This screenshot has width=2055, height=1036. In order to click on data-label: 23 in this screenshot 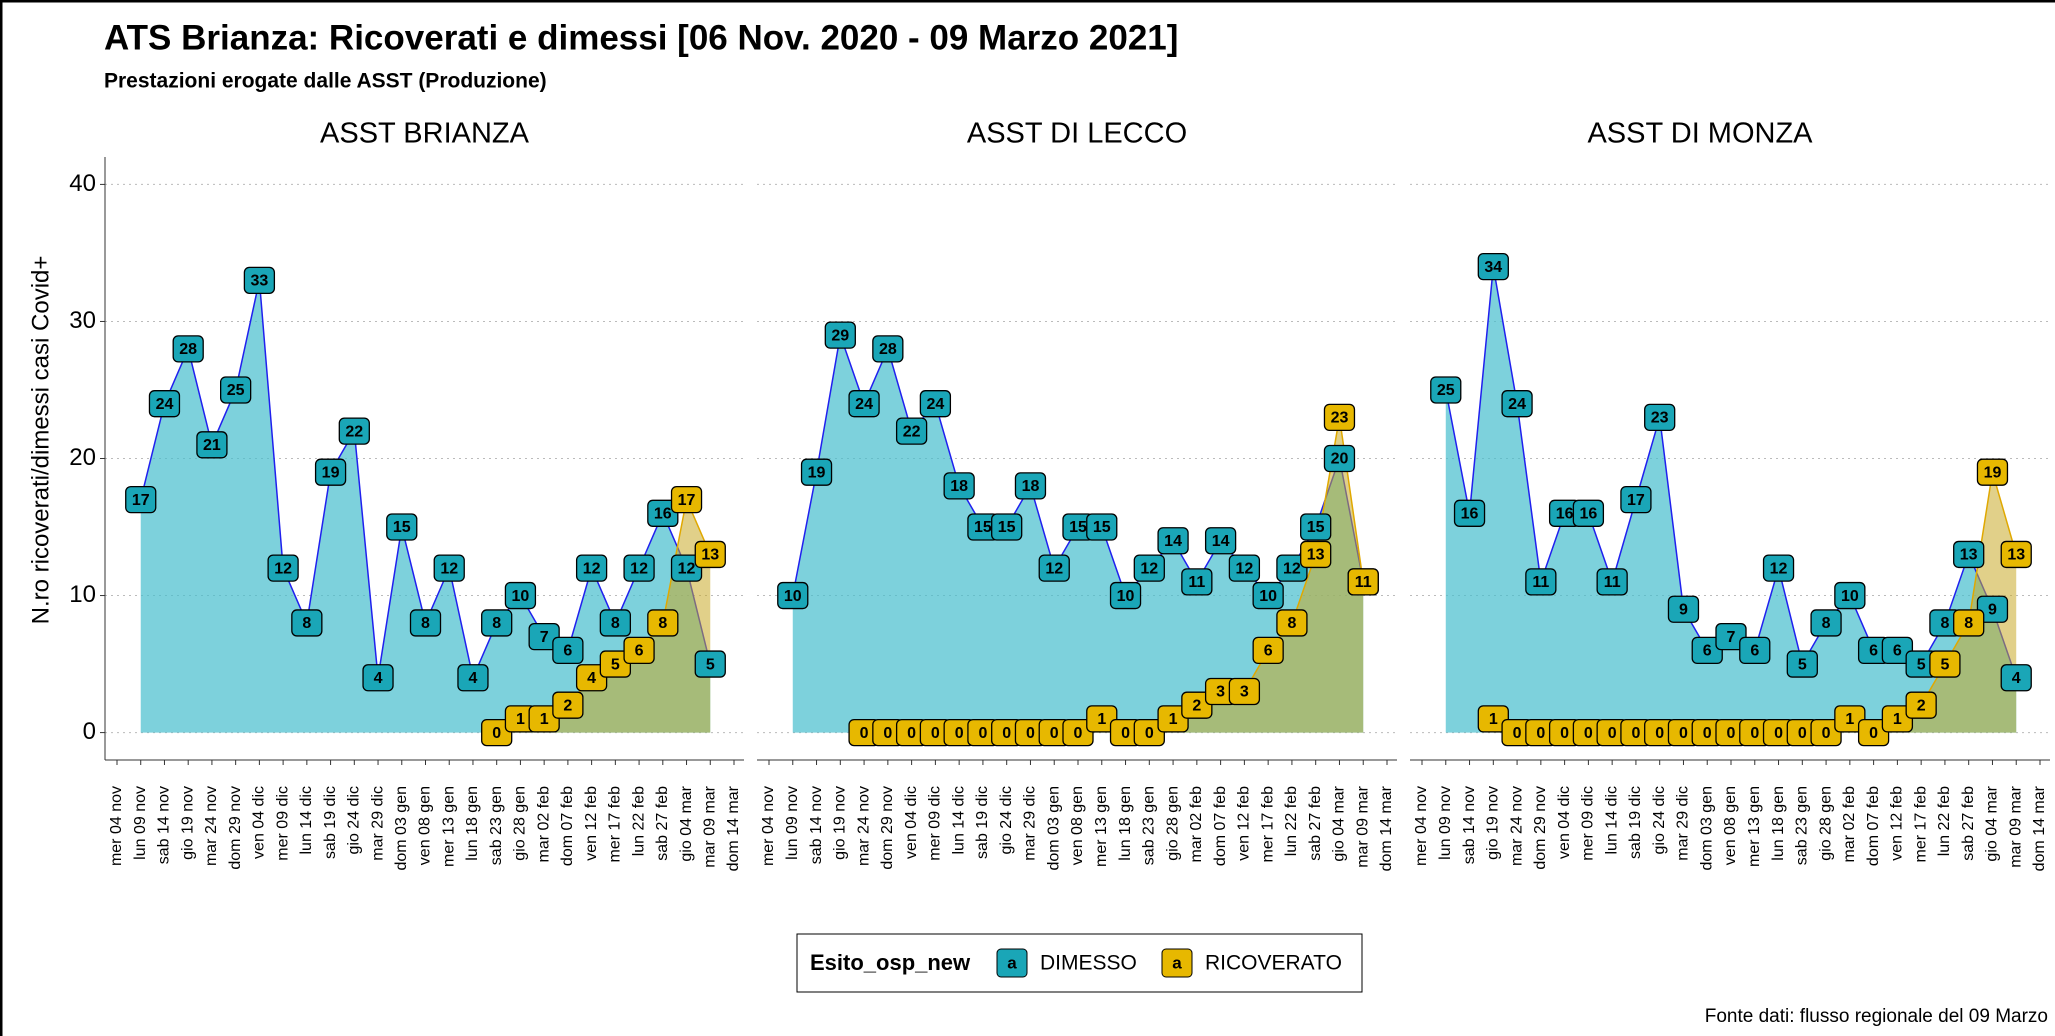, I will do `click(1660, 418)`.